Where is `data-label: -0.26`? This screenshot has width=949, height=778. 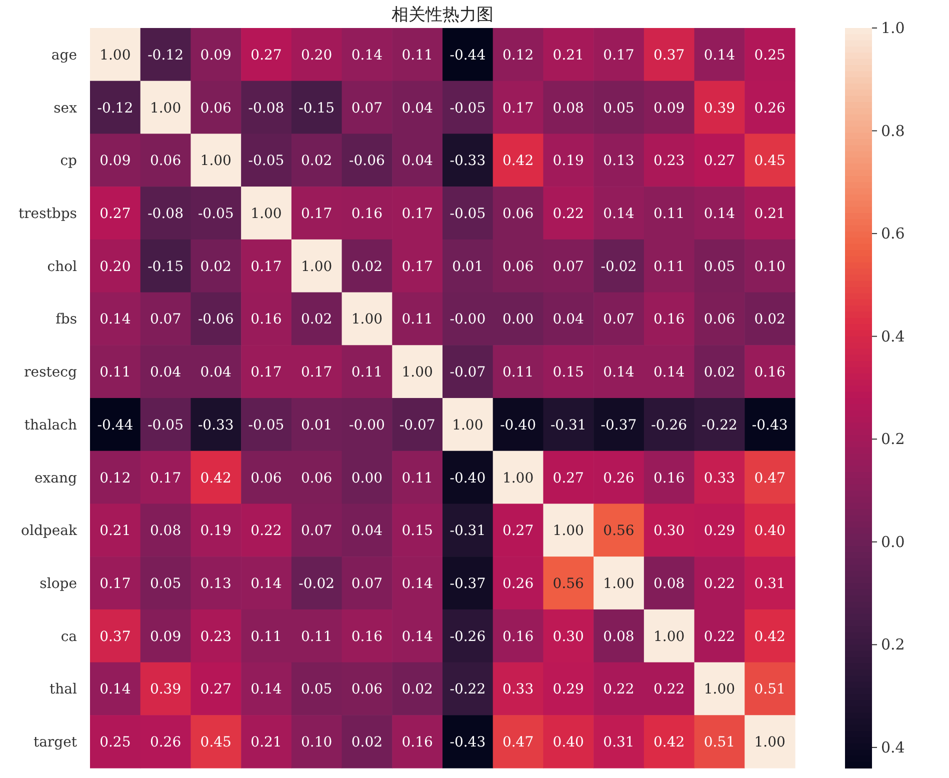 data-label: -0.26 is located at coordinates (468, 636).